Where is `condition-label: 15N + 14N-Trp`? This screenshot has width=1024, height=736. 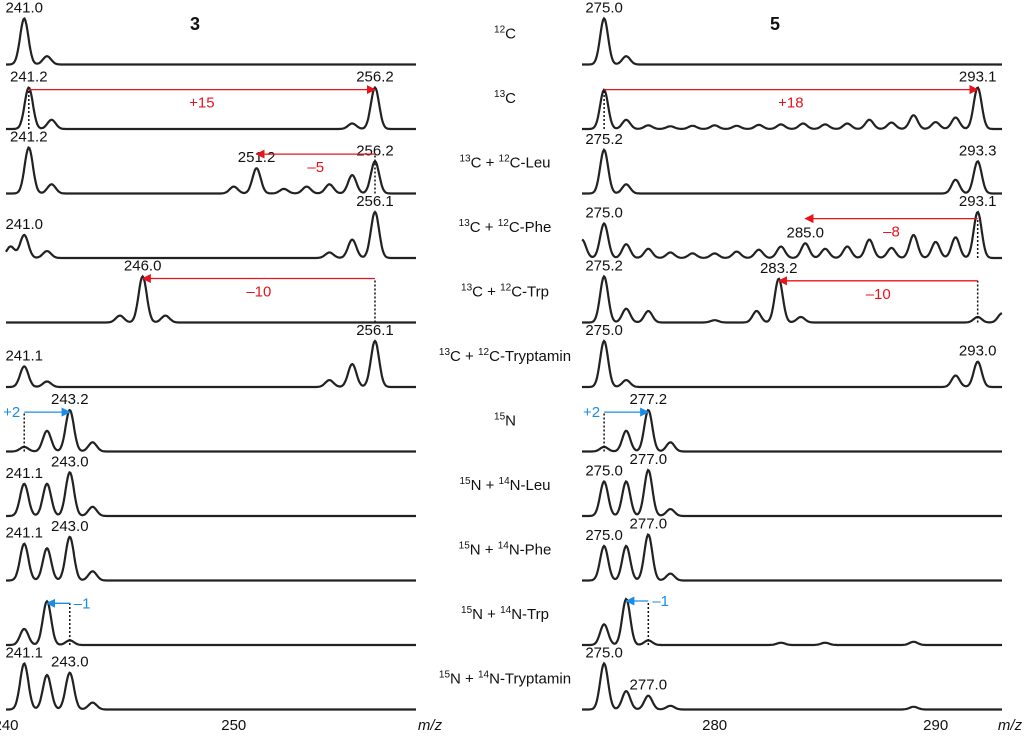 condition-label: 15N + 14N-Trp is located at coordinates (505, 614).